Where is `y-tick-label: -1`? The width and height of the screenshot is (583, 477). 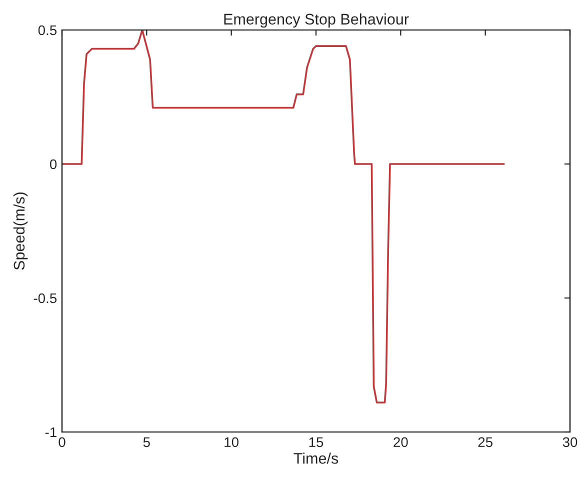 y-tick-label: -1 is located at coordinates (50, 432).